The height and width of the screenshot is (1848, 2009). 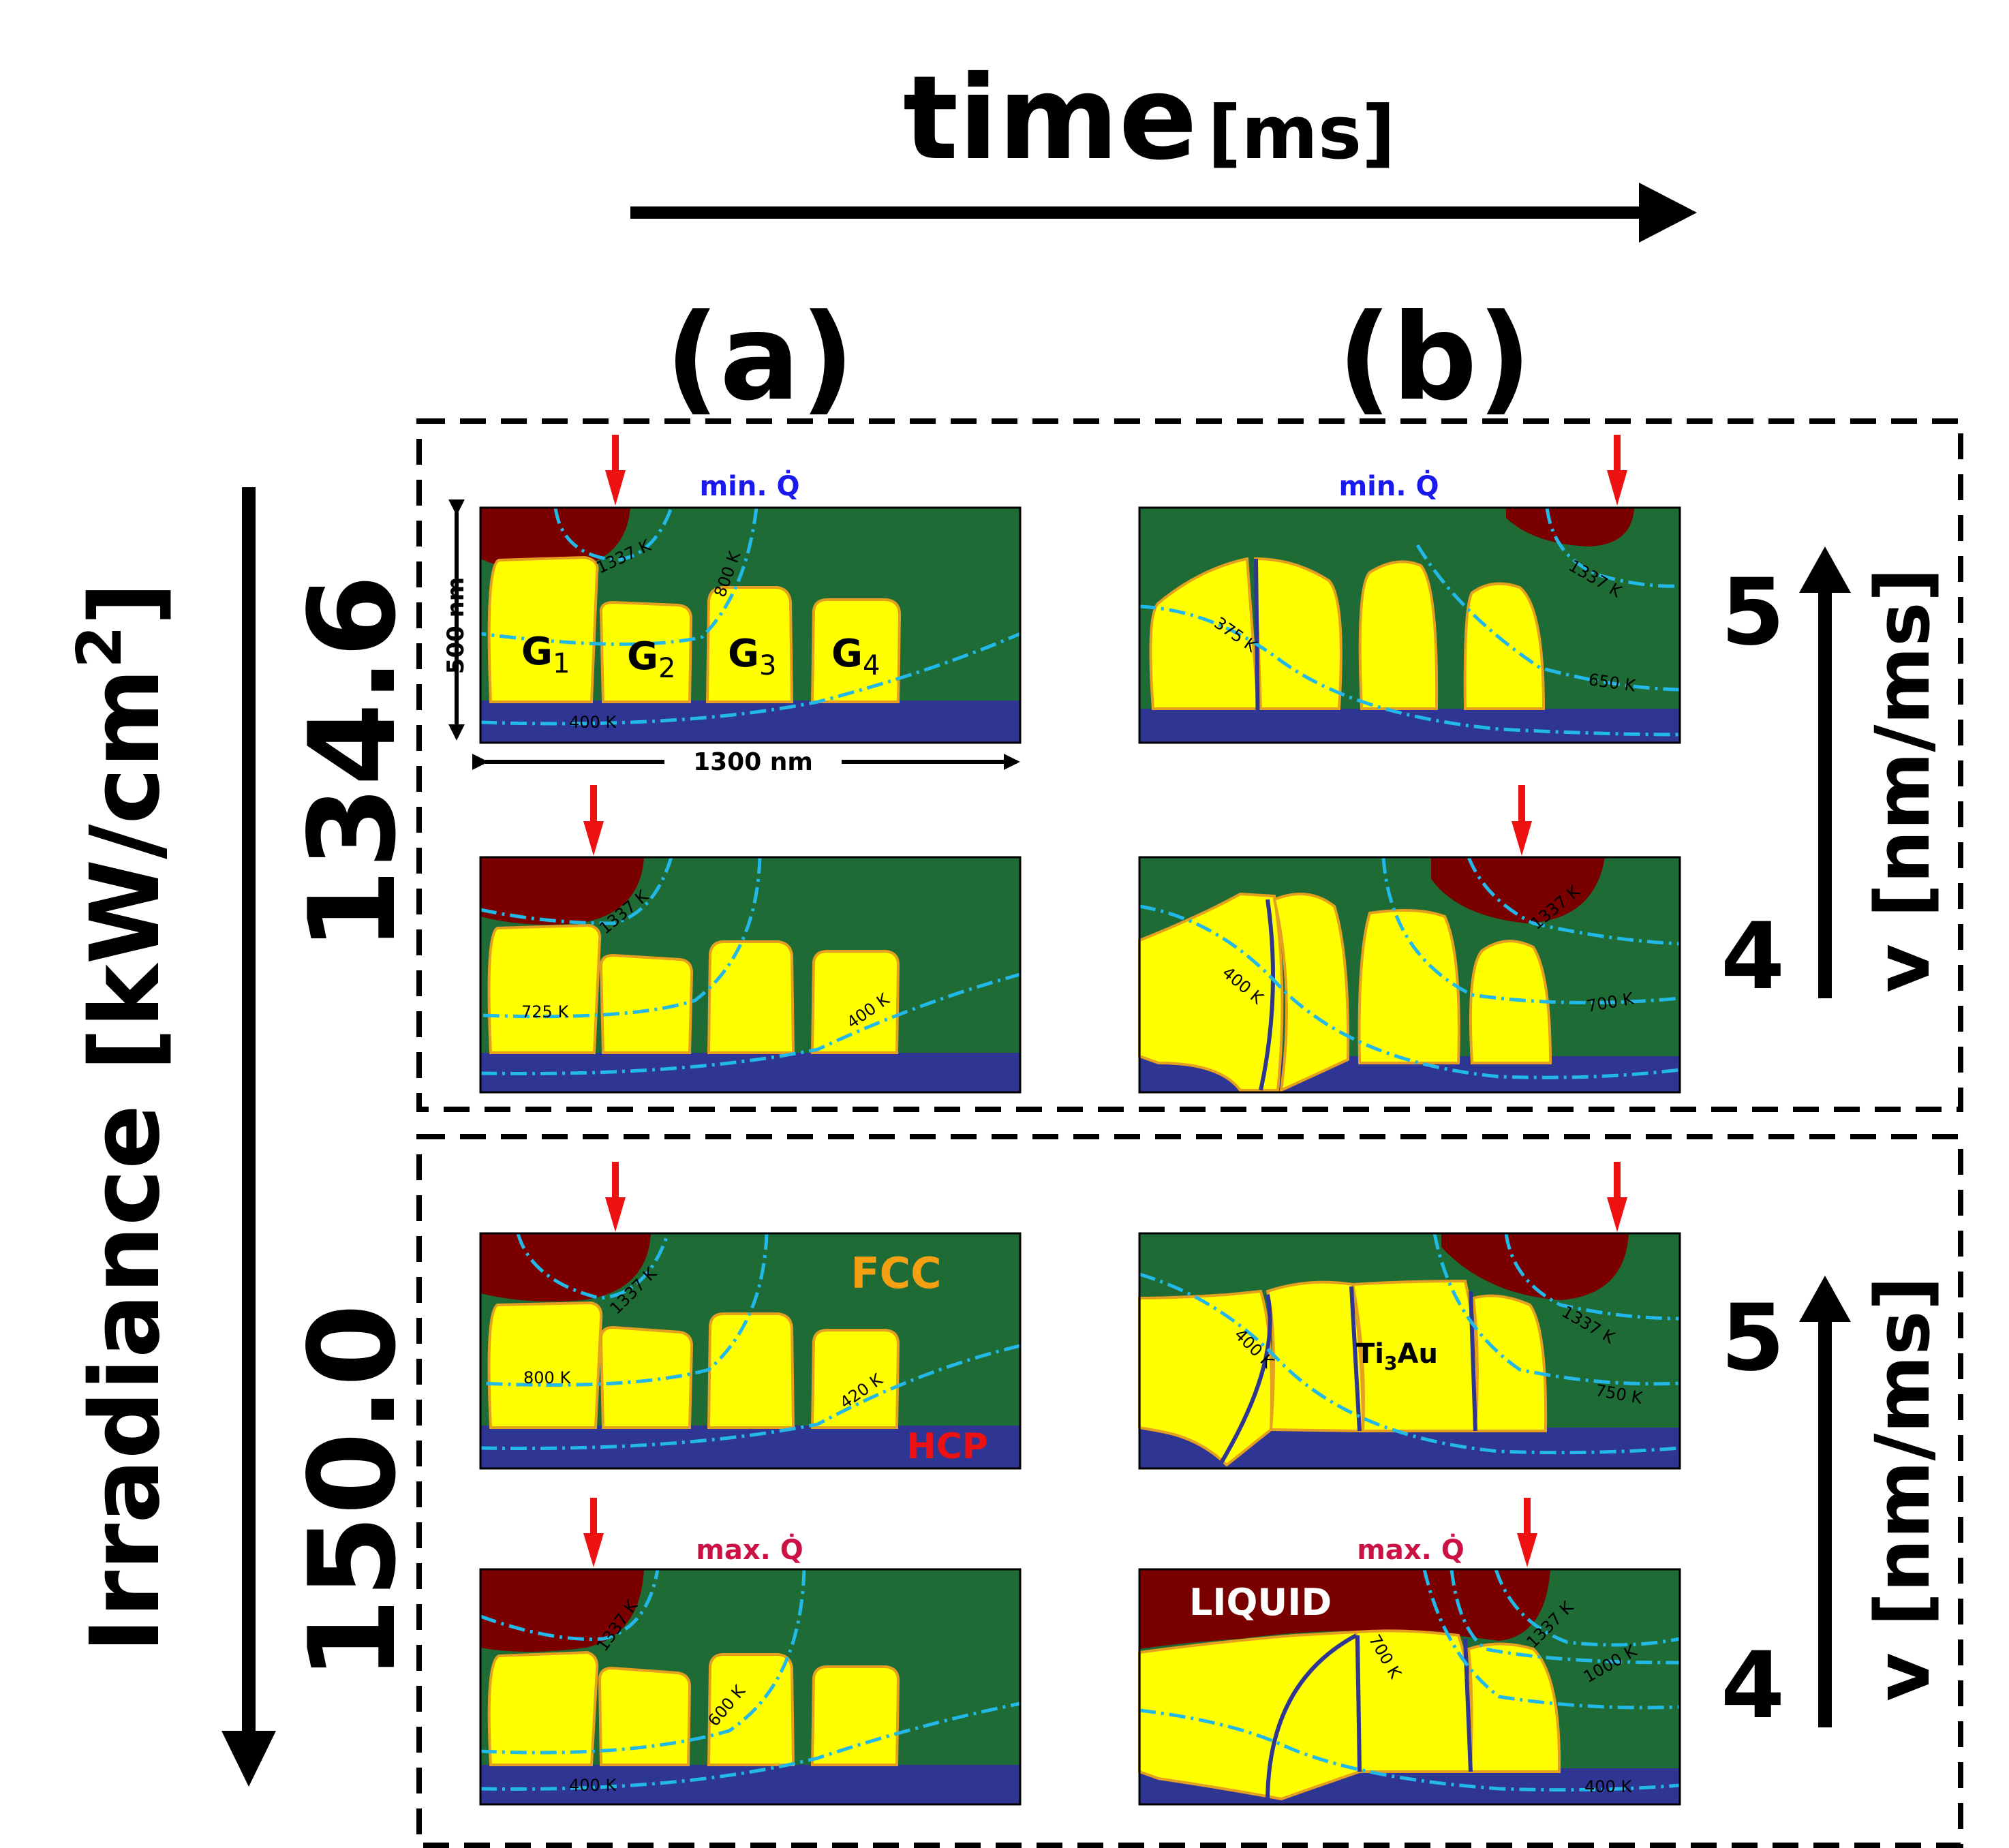 I want to click on velocity-value-5-a: 5, so click(x=1753, y=612).